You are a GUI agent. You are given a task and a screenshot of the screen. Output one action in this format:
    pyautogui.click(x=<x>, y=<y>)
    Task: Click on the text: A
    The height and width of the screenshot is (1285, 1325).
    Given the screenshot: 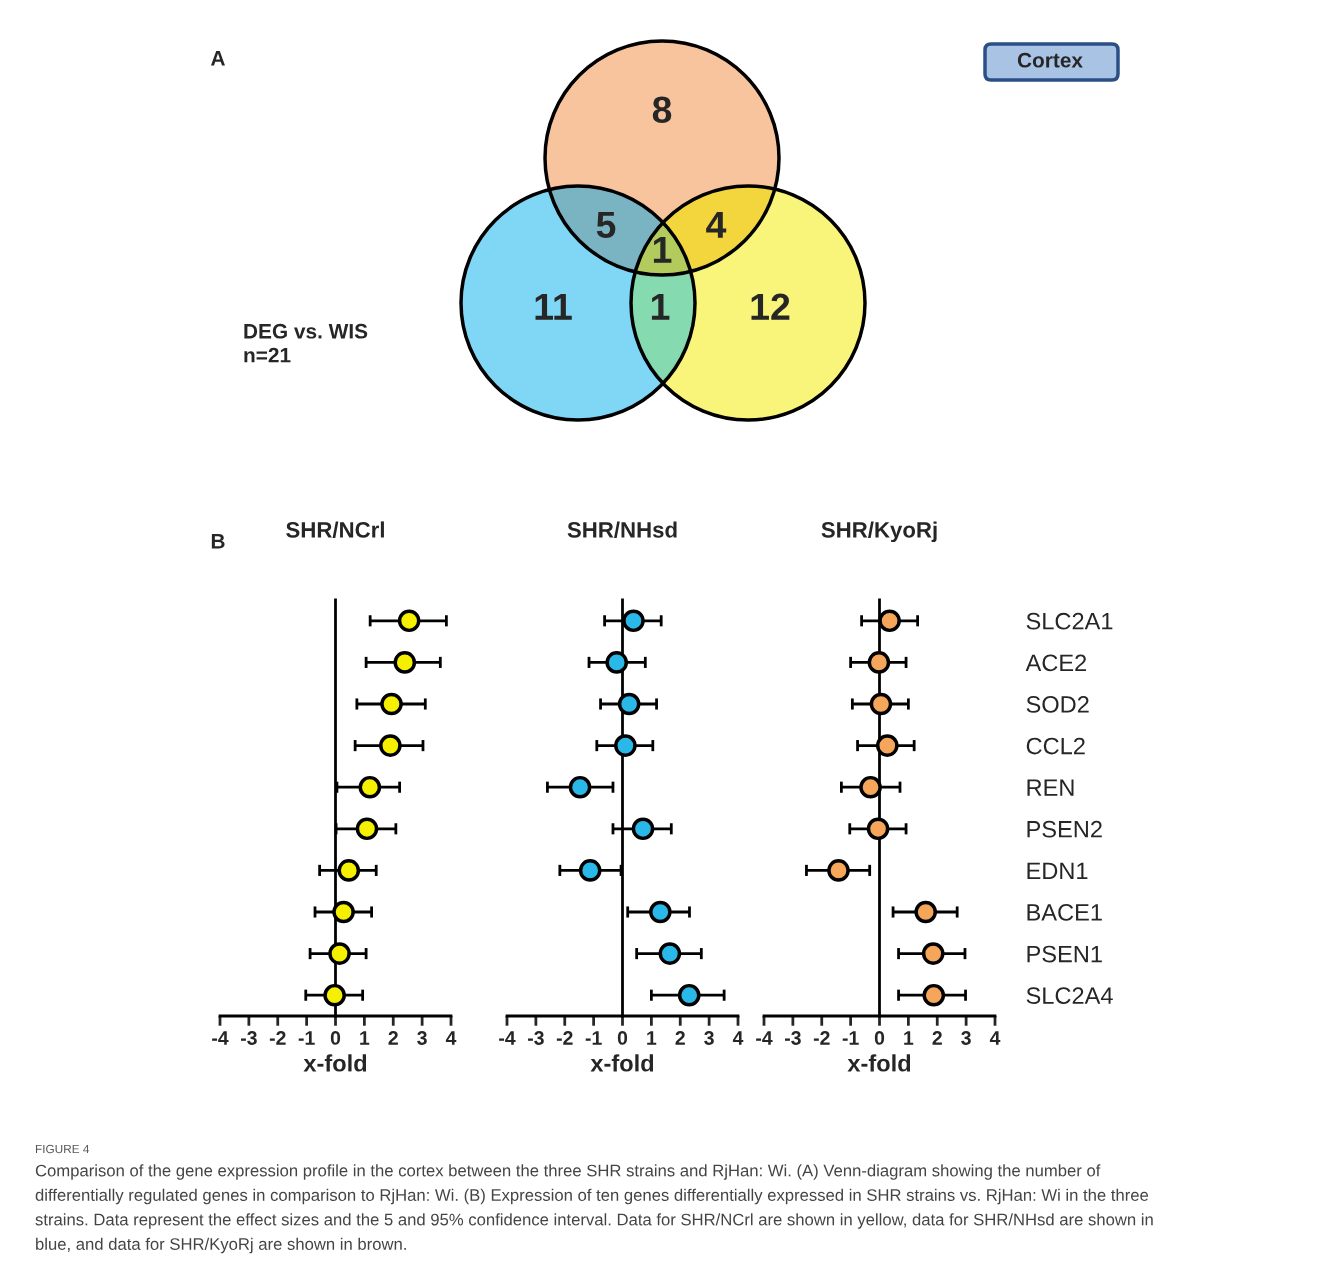 What is the action you would take?
    pyautogui.click(x=217, y=58)
    